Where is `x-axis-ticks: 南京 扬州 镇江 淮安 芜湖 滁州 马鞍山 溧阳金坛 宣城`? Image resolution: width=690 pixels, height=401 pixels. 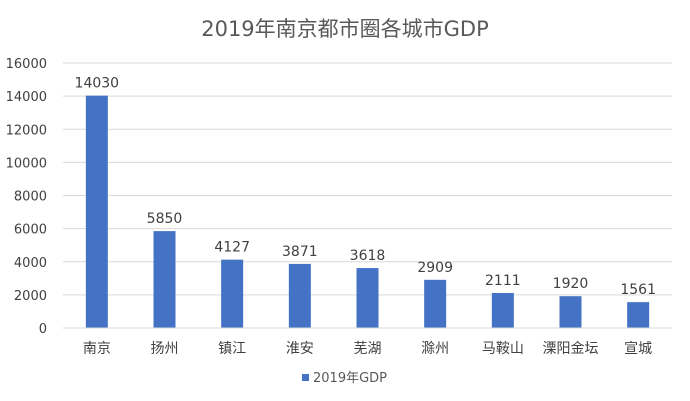
x-axis-ticks: 南京 扬州 镇江 淮安 芜湖 滁州 马鞍山 溧阳金坛 宣城 is located at coordinates (367, 348).